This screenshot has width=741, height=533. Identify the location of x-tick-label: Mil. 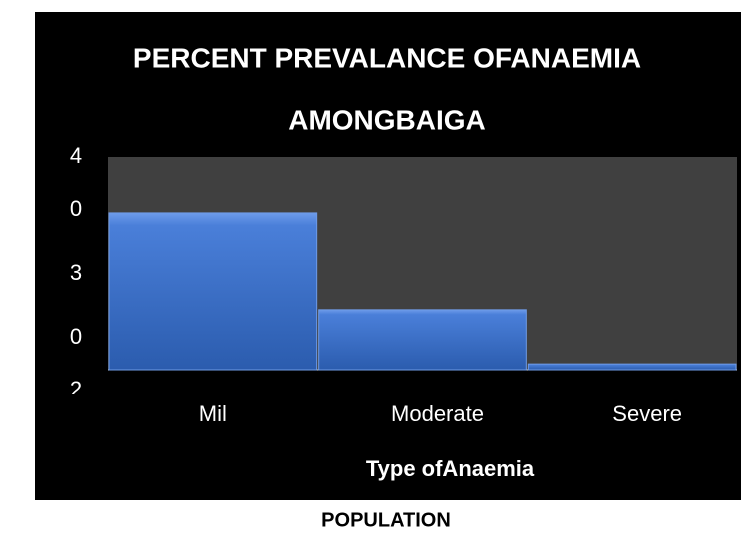
(213, 413).